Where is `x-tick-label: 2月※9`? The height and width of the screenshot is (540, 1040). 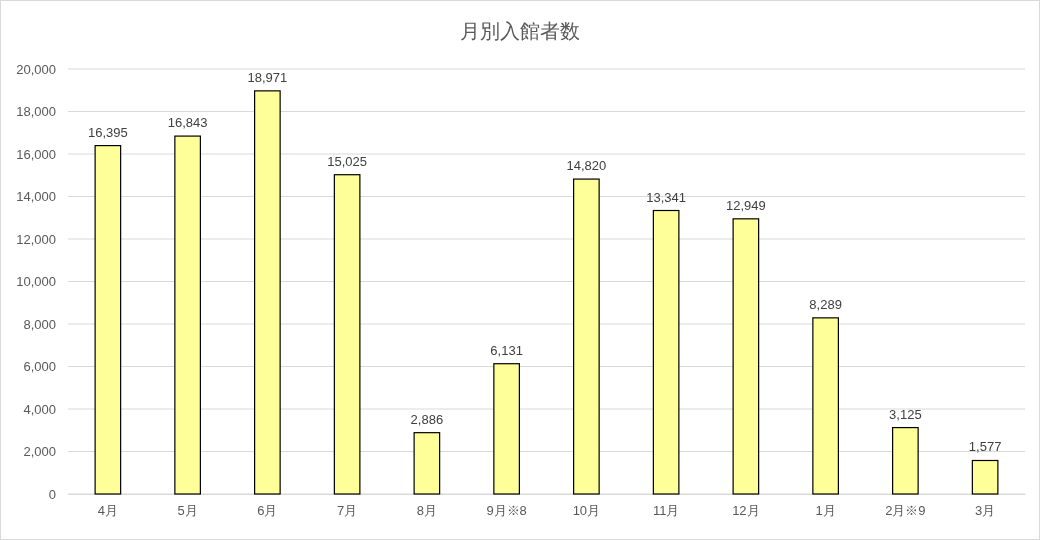
x-tick-label: 2月※9 is located at coordinates (905, 511).